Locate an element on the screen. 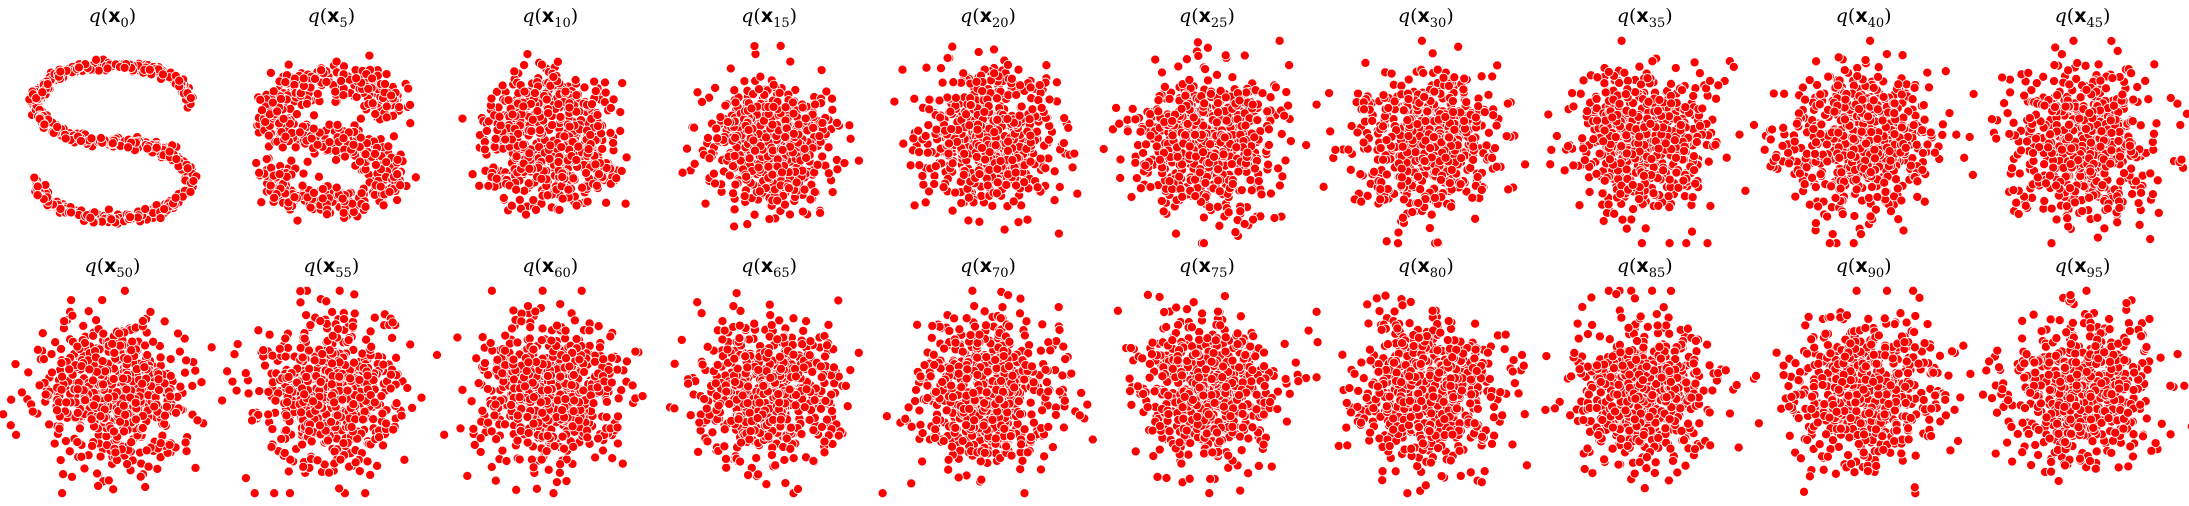 This screenshot has width=2189, height=506. panel-q-x0: q(x0) is located at coordinates (113, 116).